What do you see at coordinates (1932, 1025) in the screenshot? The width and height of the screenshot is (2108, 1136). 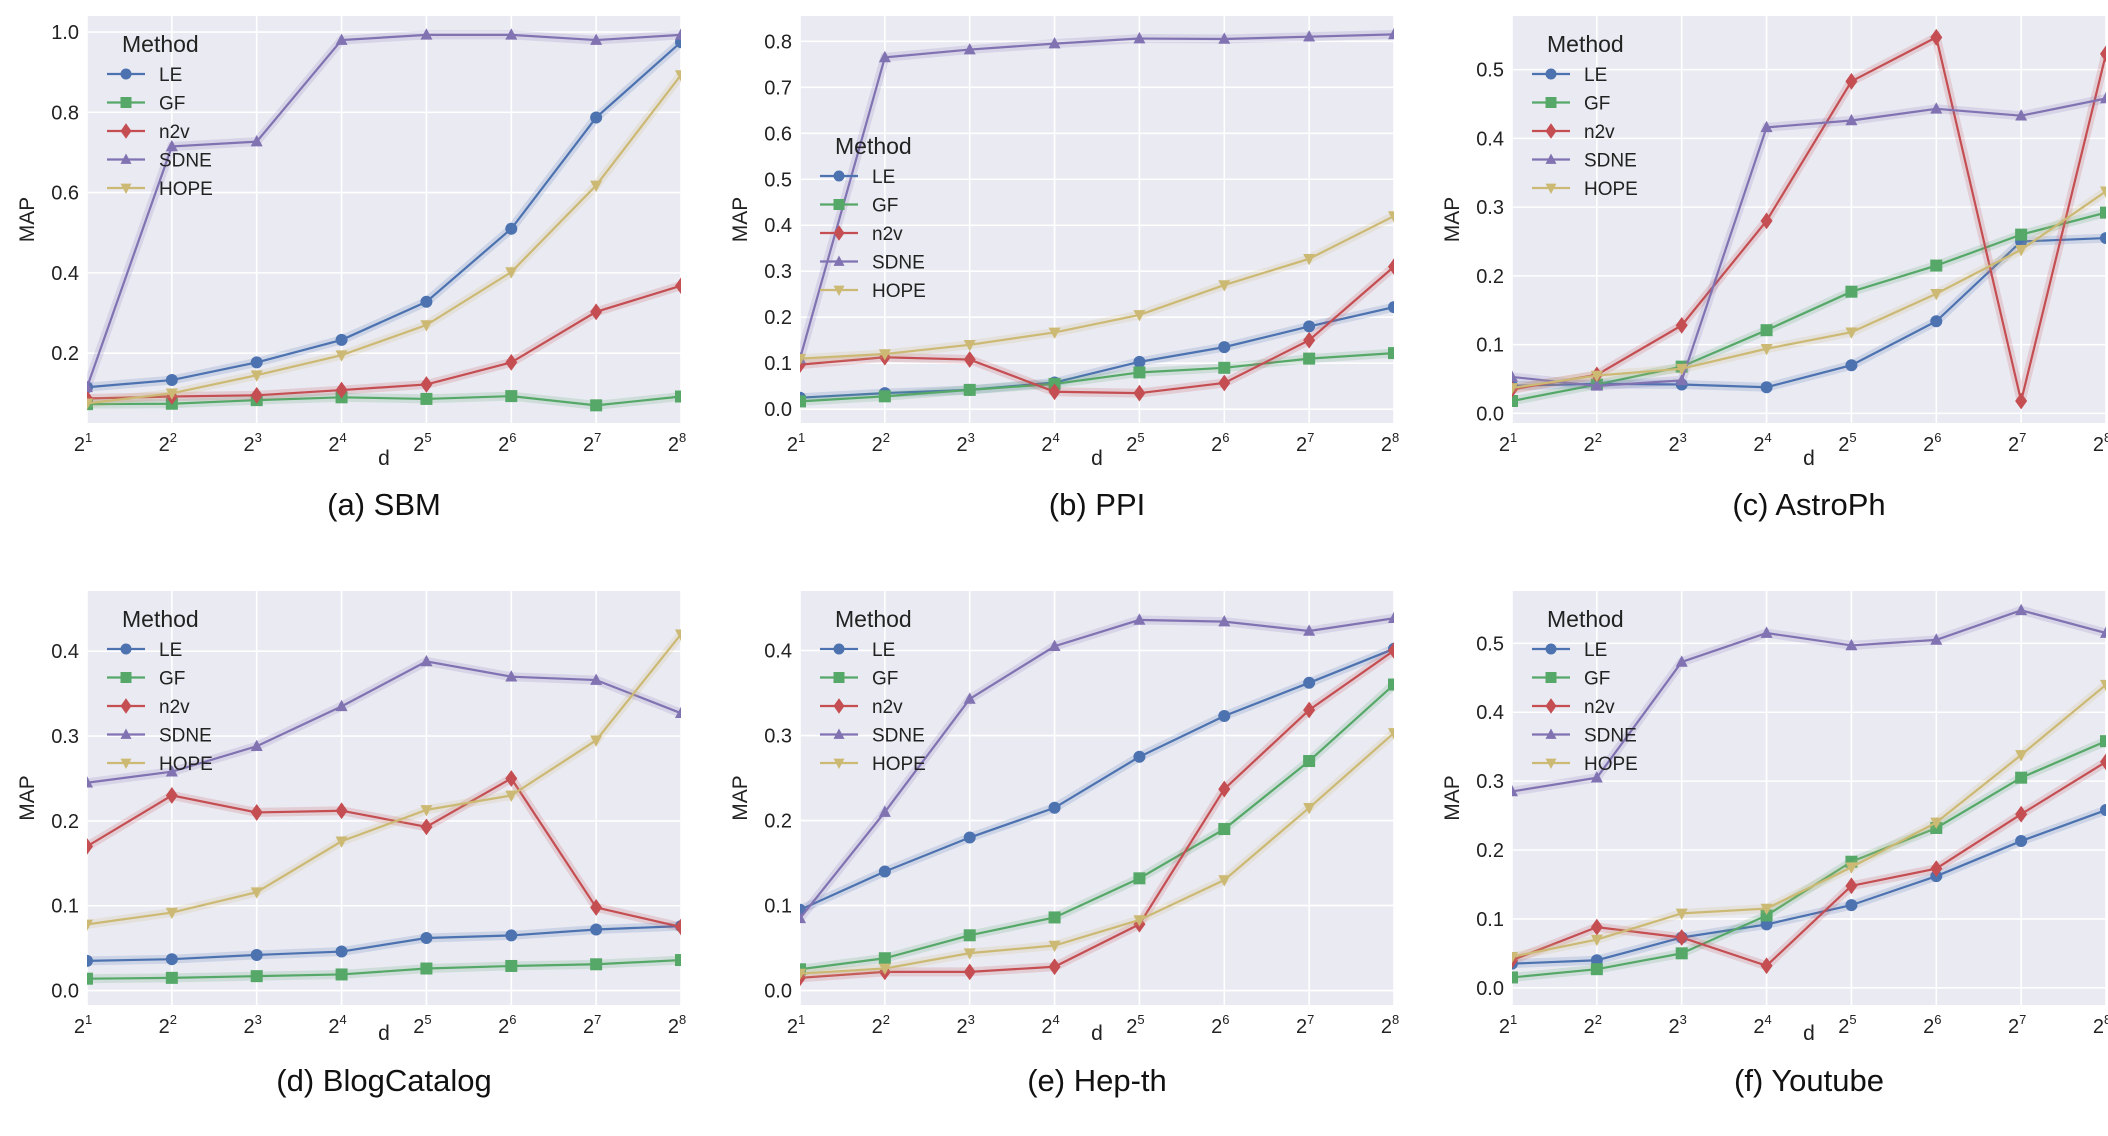 I see `x-tick-label: 26` at bounding box center [1932, 1025].